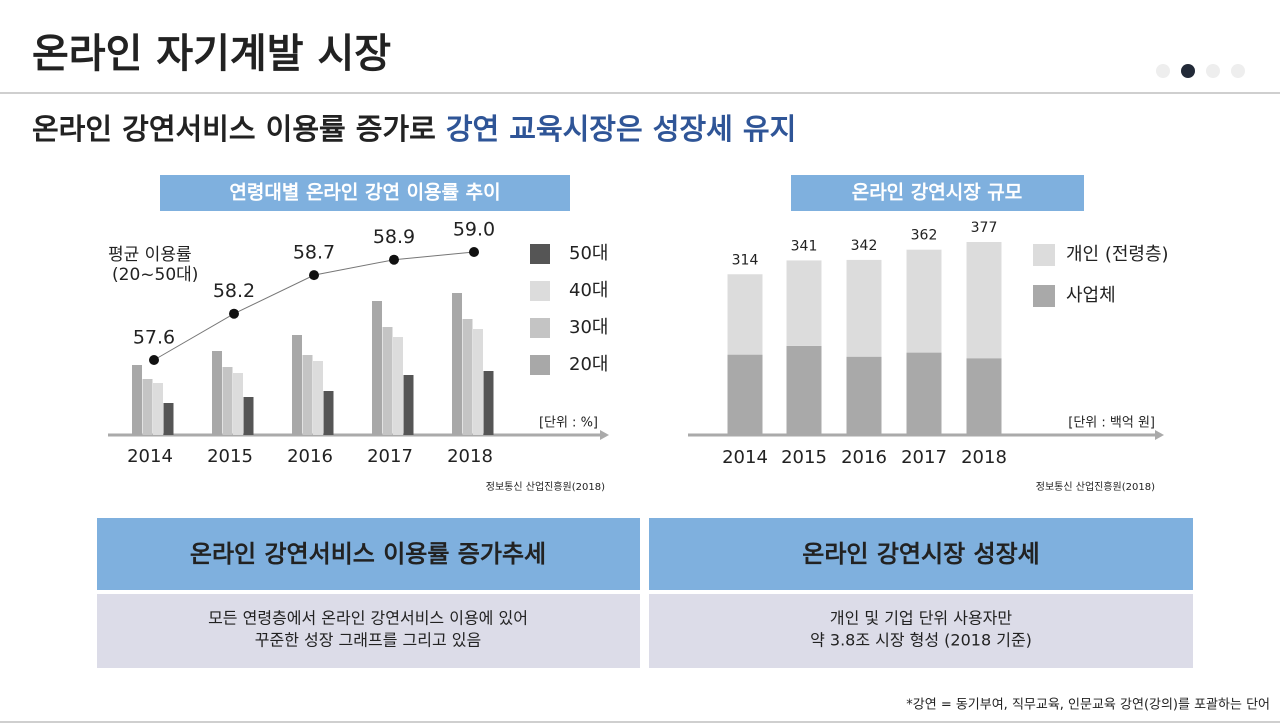 The image size is (1280, 727). Describe the element at coordinates (1117, 254) in the screenshot. I see `legend-label: 개인 (전령층)` at that location.